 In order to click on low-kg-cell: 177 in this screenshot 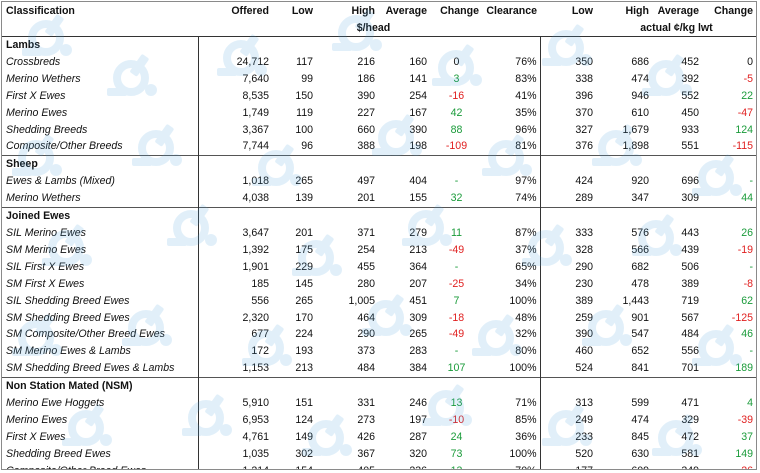, I will do `click(567, 465)`.